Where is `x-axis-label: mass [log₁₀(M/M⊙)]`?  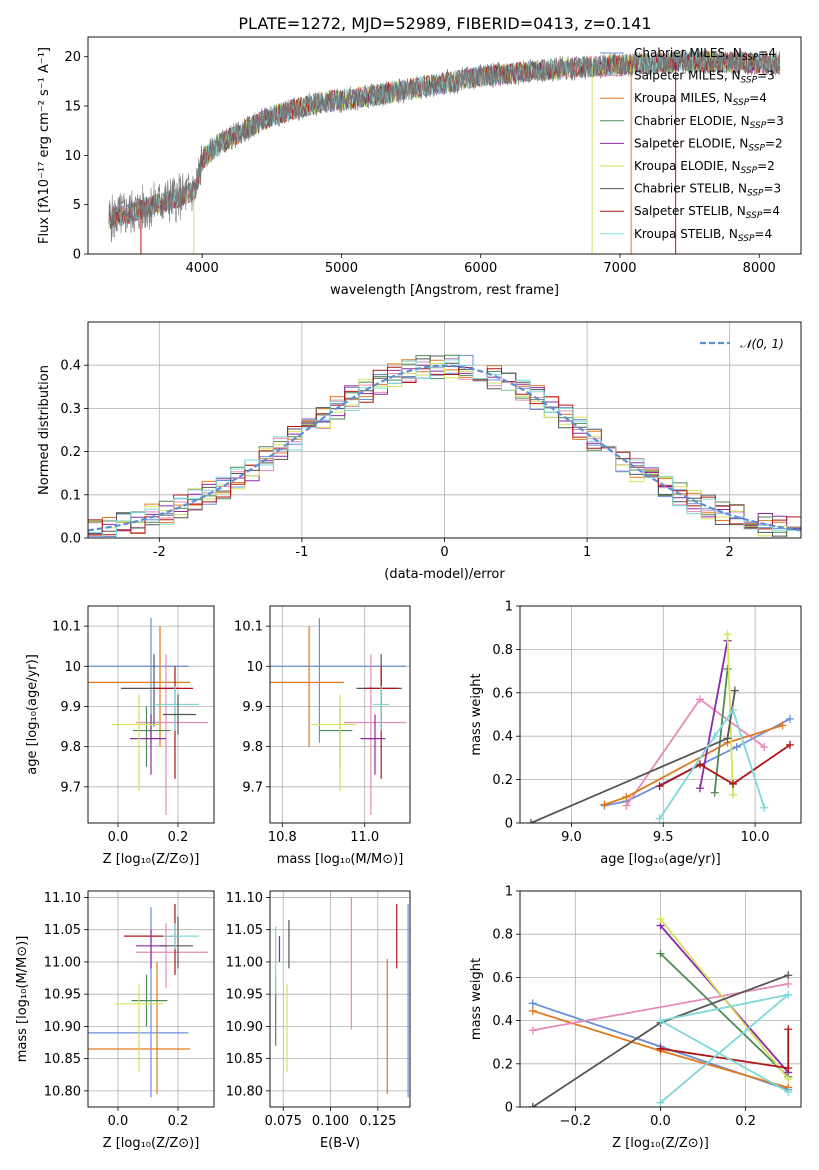 x-axis-label: mass [log₁₀(M/M⊙)] is located at coordinates (340, 859).